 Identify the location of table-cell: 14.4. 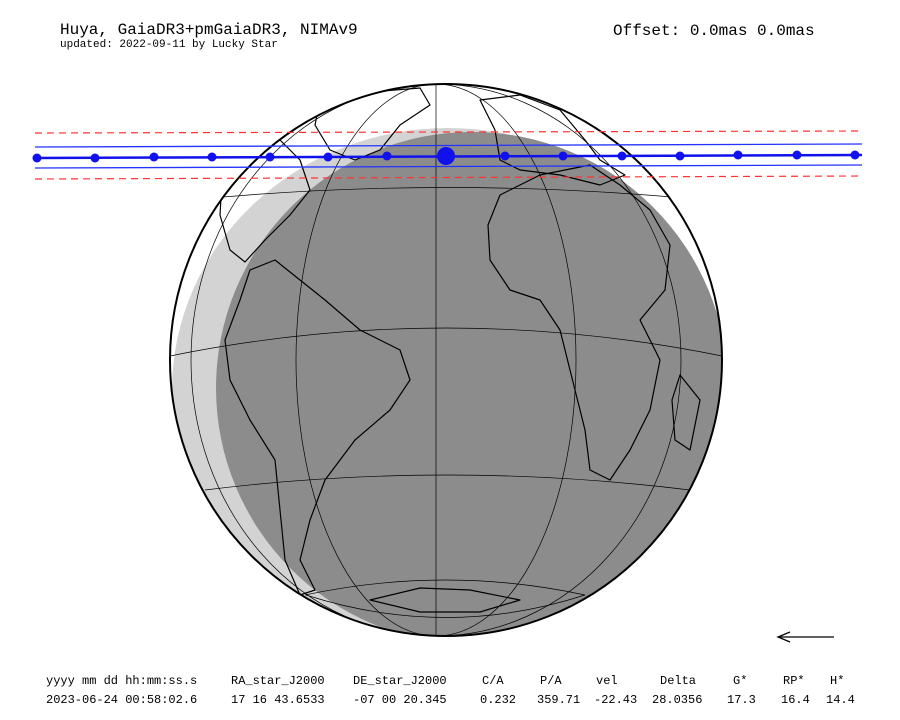
(840, 700).